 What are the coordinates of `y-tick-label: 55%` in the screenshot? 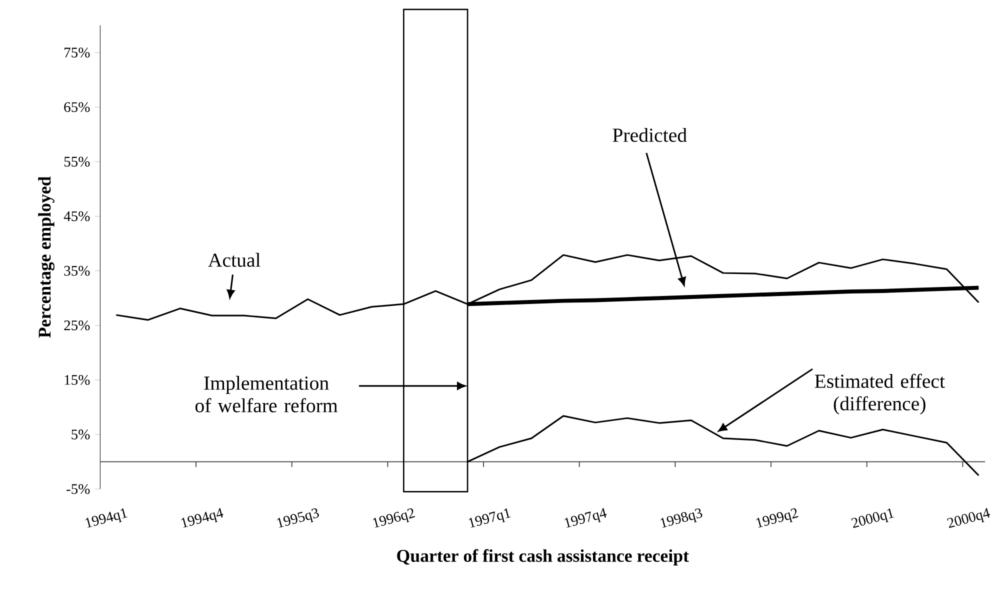 It's located at (77, 161).